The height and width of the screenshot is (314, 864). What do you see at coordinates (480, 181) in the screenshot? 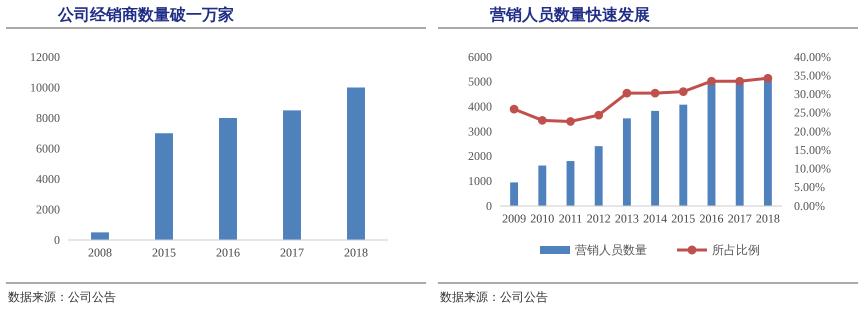
I see `y-tick-label: 1000` at bounding box center [480, 181].